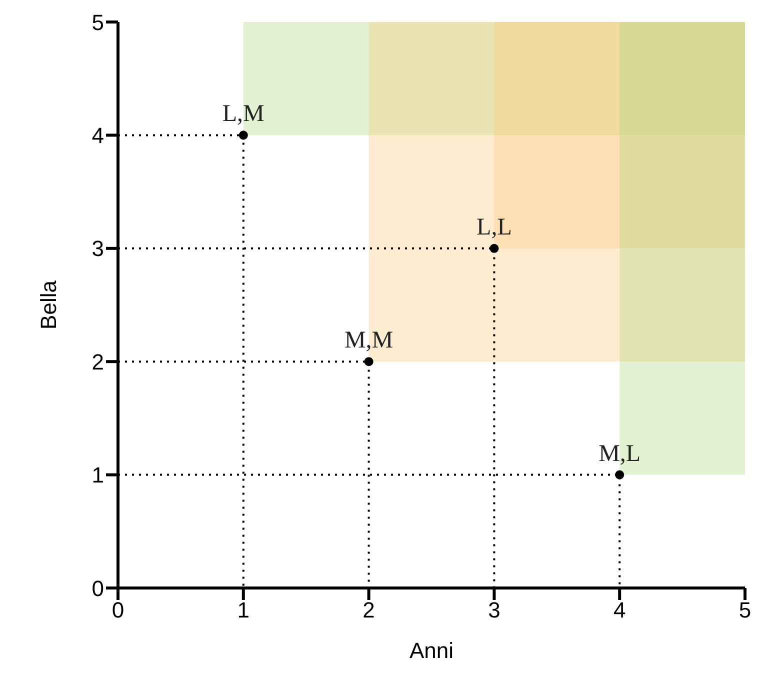 The image size is (773, 697). I want to click on x-axis-title: Anni, so click(431, 650).